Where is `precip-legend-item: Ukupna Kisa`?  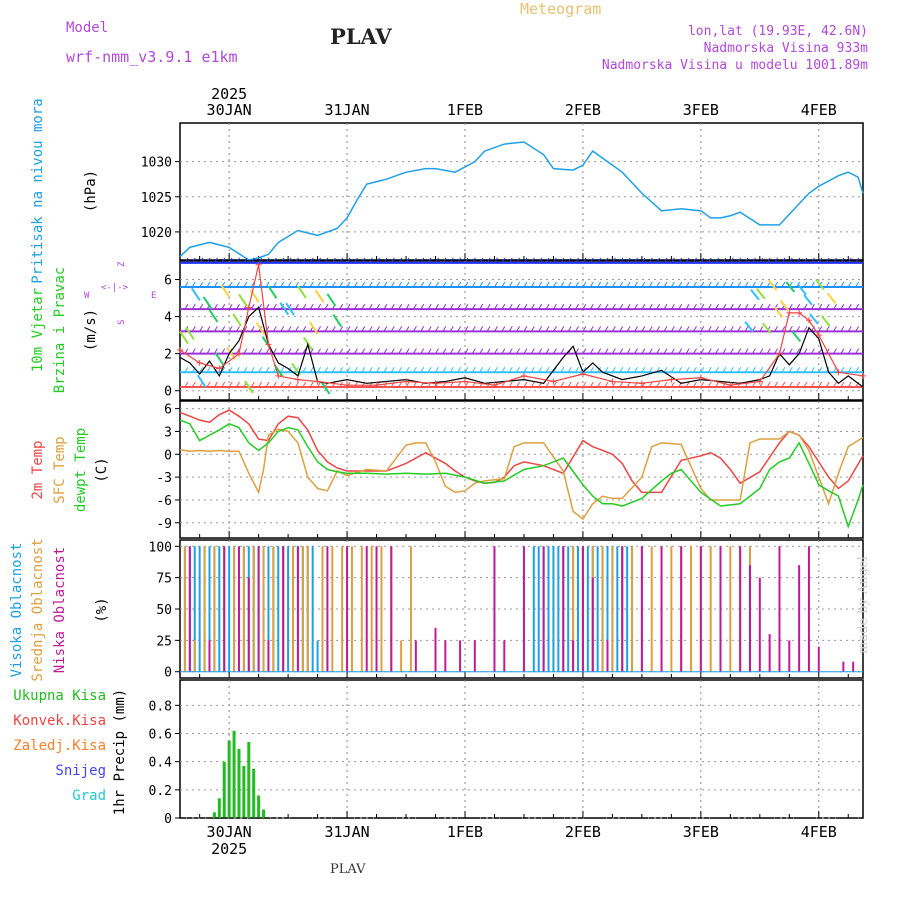 precip-legend-item: Ukupna Kisa is located at coordinates (59, 696).